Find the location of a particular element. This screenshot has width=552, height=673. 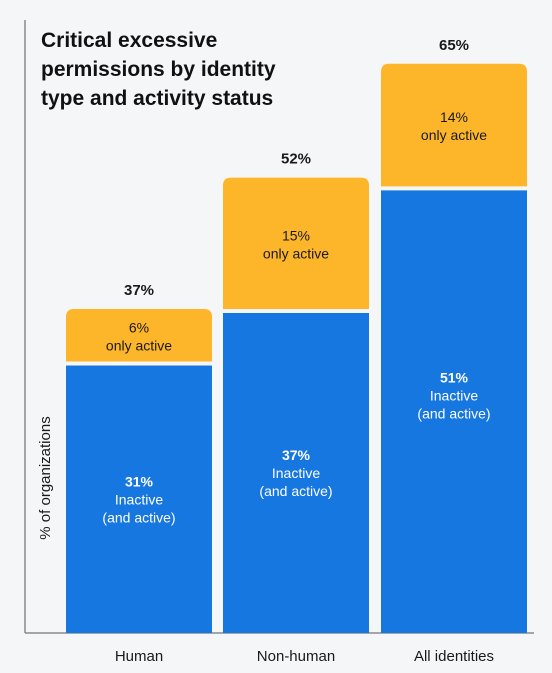

x-tick-label: Non-human is located at coordinates (296, 656).